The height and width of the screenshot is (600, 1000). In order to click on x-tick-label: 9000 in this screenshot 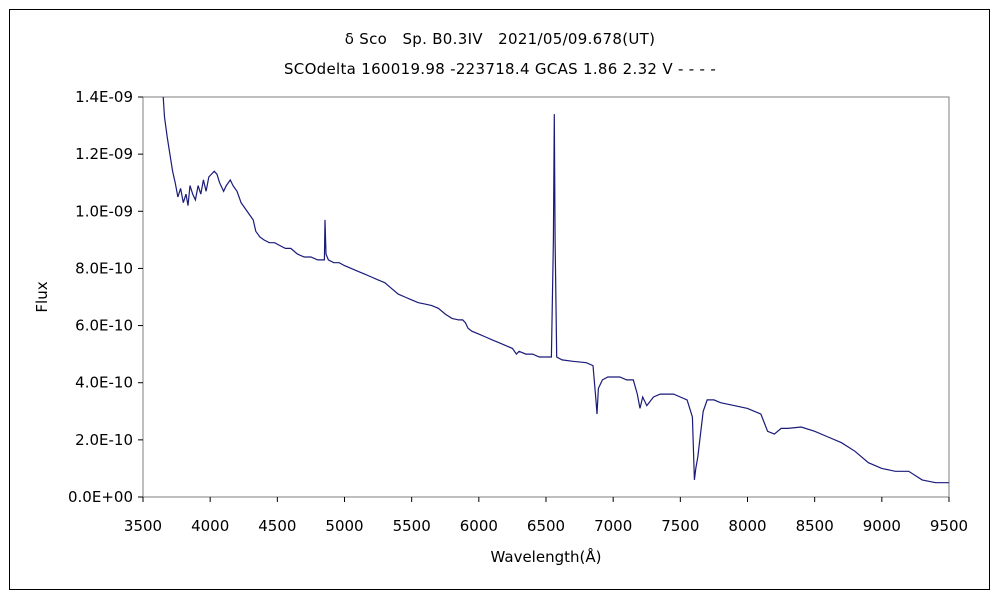, I will do `click(882, 526)`.